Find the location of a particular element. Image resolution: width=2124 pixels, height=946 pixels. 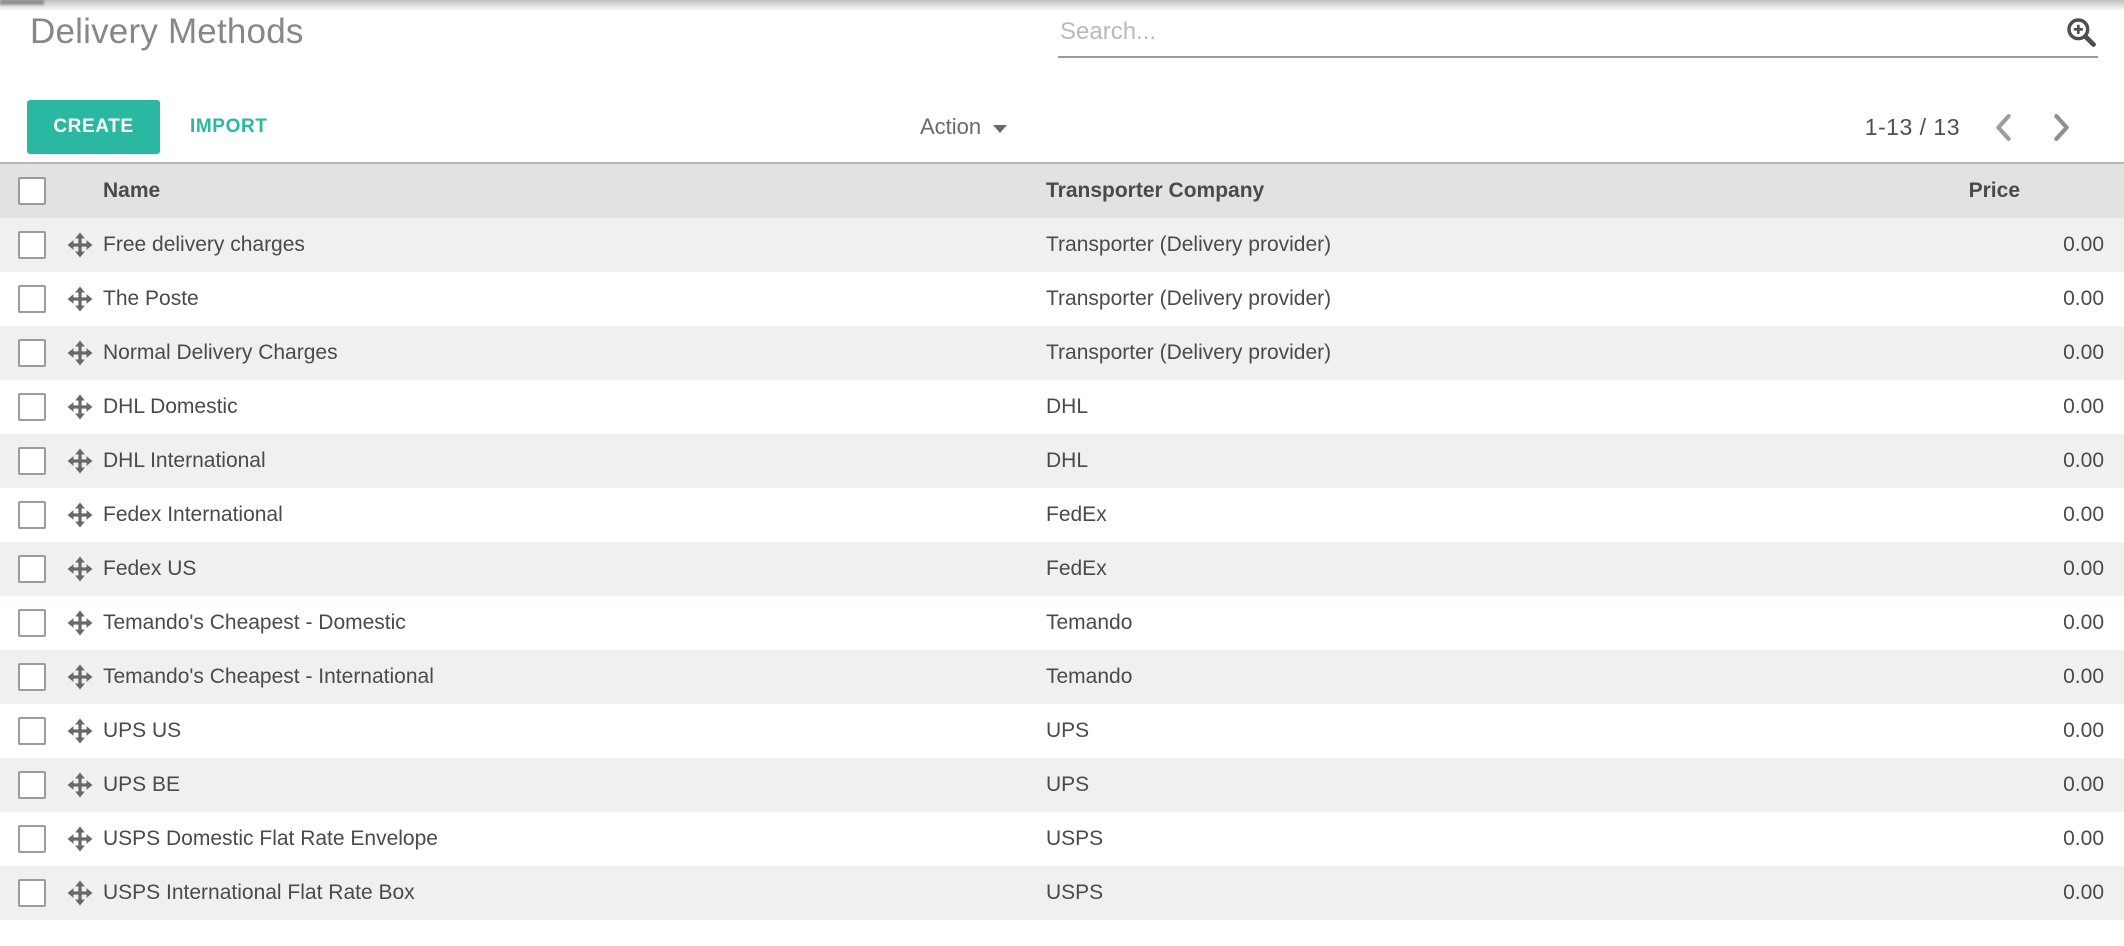

delivery-method-name: UPS BE is located at coordinates (142, 784).